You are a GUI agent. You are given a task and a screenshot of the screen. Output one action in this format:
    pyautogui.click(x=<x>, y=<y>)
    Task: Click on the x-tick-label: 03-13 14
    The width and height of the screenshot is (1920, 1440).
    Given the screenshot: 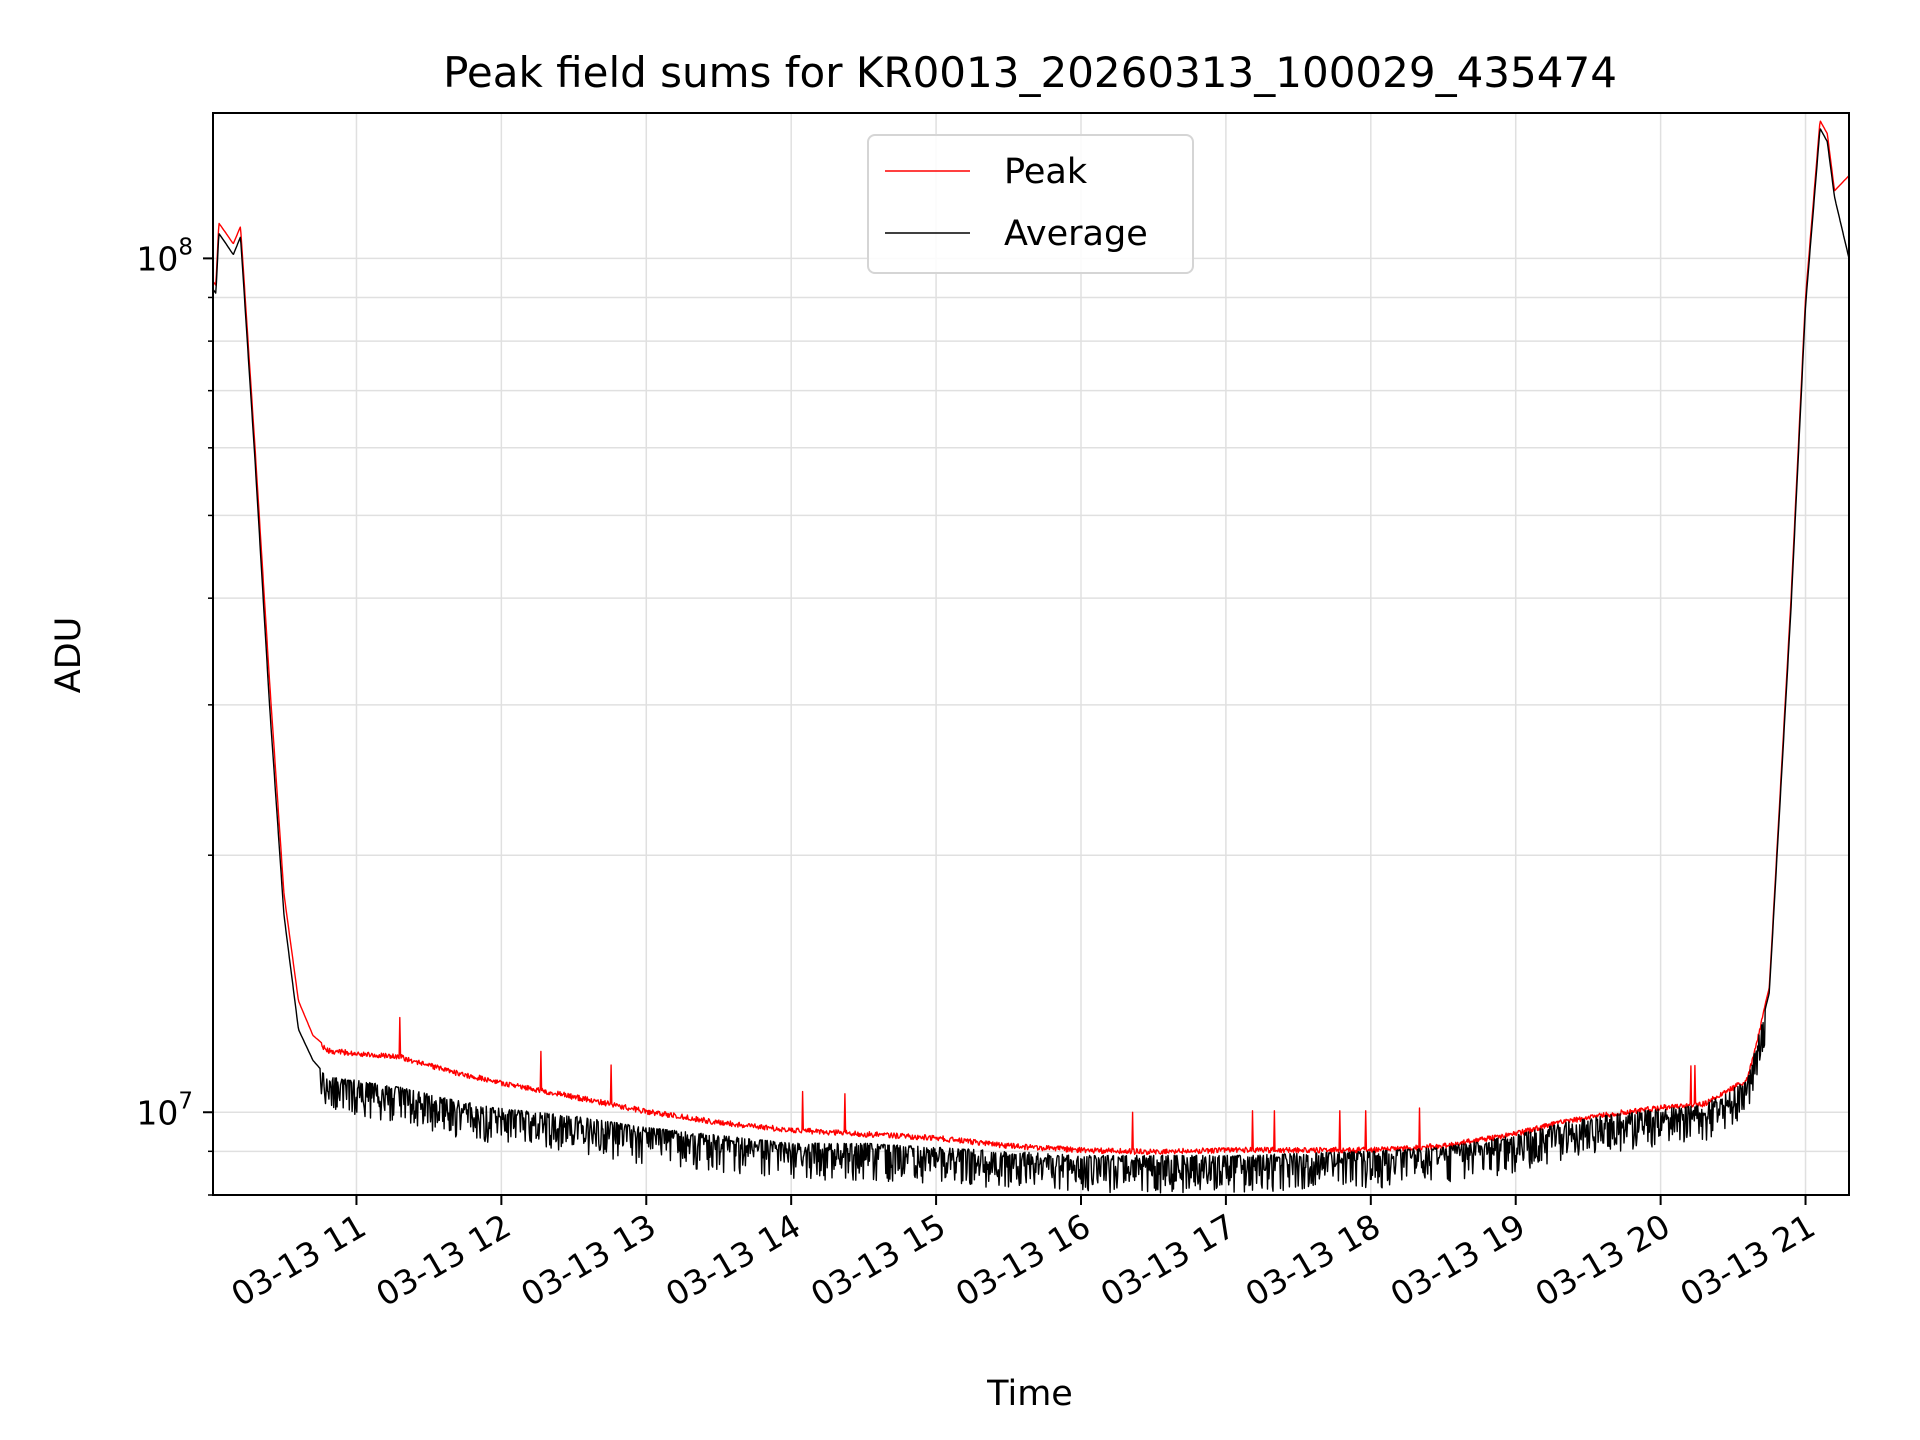 What is the action you would take?
    pyautogui.click(x=733, y=1260)
    